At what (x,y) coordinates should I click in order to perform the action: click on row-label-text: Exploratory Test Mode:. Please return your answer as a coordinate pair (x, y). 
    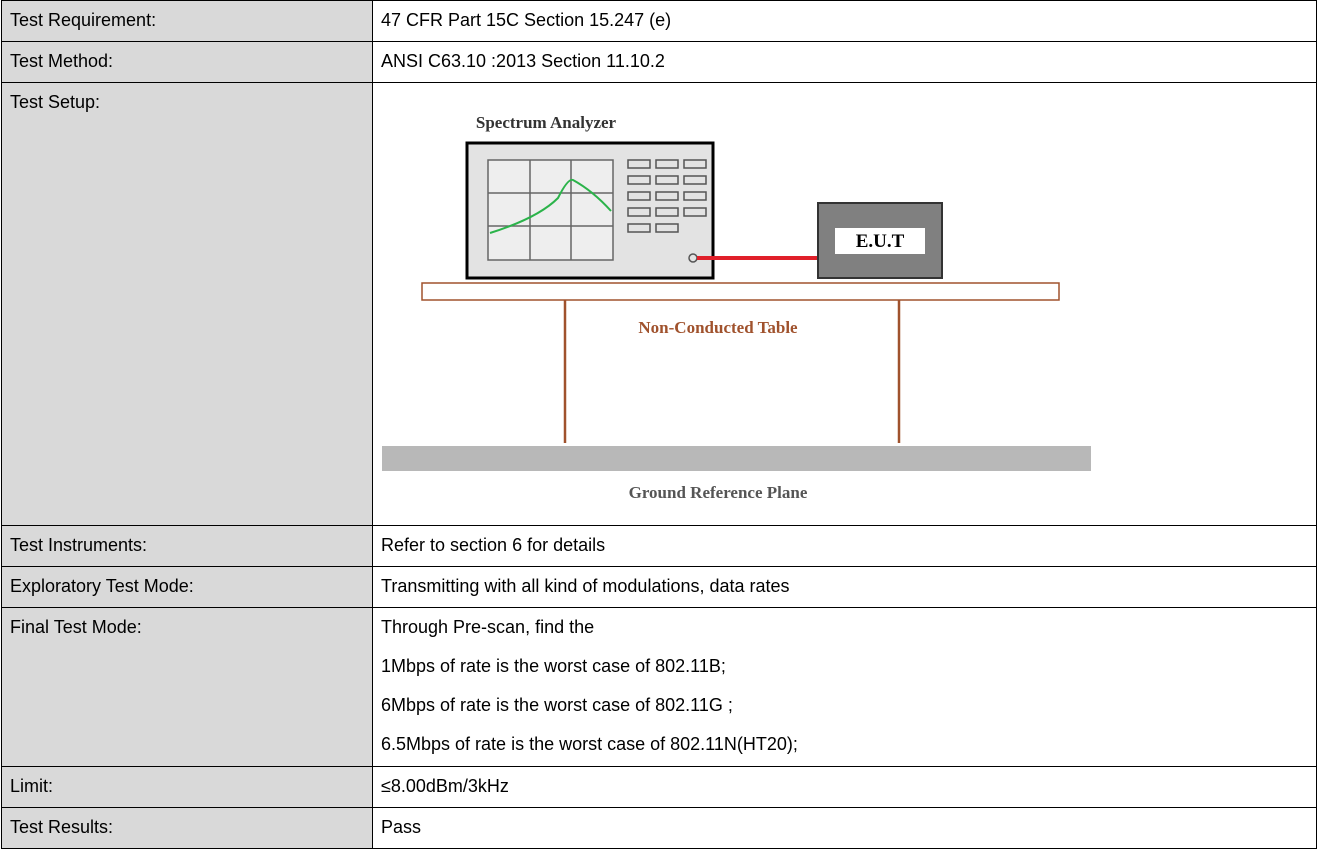
    Looking at the image, I should click on (102, 586).